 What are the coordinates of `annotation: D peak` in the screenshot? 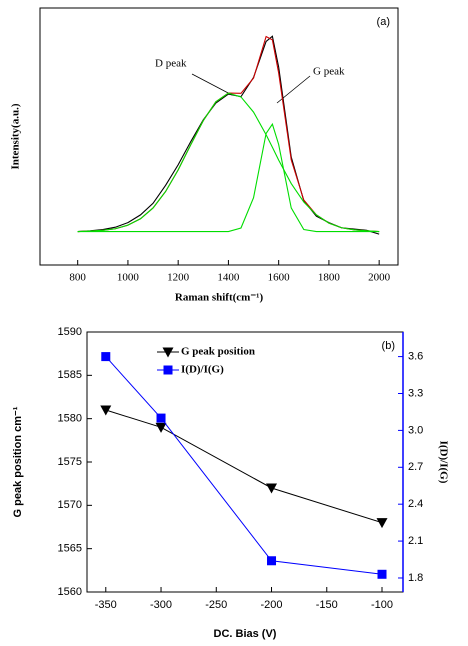 It's located at (171, 64).